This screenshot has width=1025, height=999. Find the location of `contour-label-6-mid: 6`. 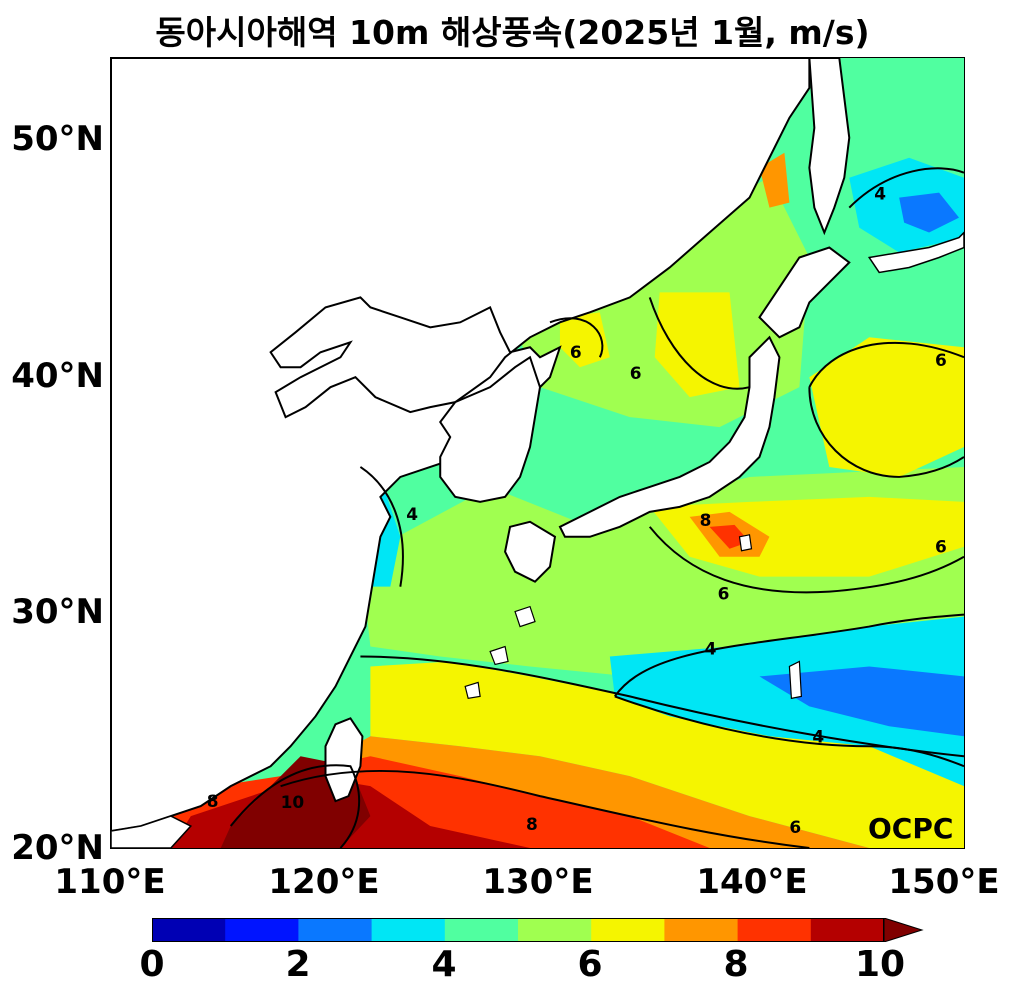

contour-label-6-mid: 6 is located at coordinates (724, 594).